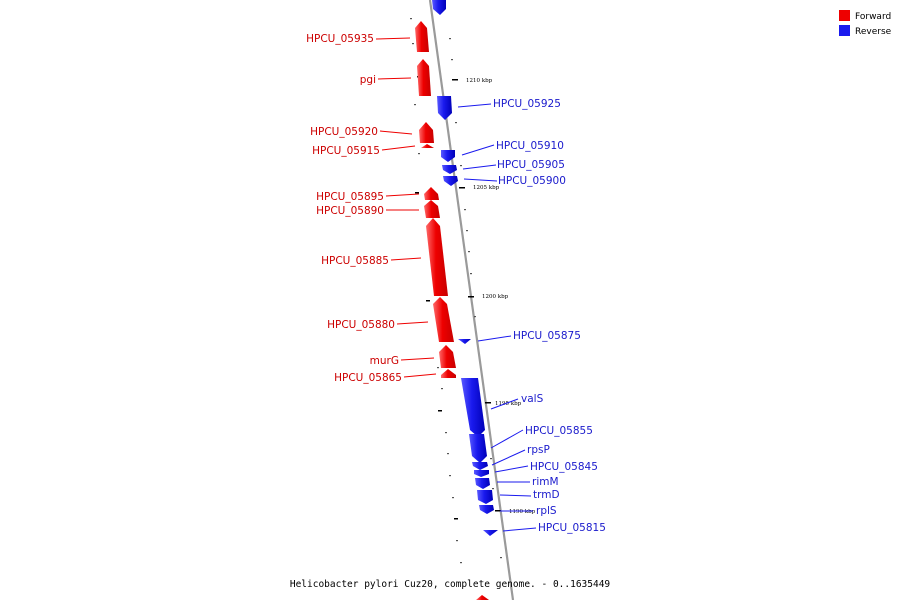 The height and width of the screenshot is (600, 900). I want to click on label-hpcu-05865: HPCU_05865, so click(368, 378).